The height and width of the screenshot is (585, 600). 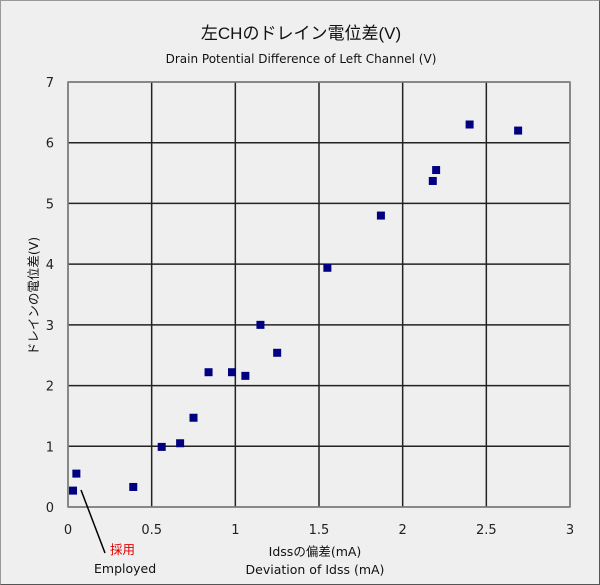 I want to click on x-tick-label: 1.5, so click(x=319, y=530).